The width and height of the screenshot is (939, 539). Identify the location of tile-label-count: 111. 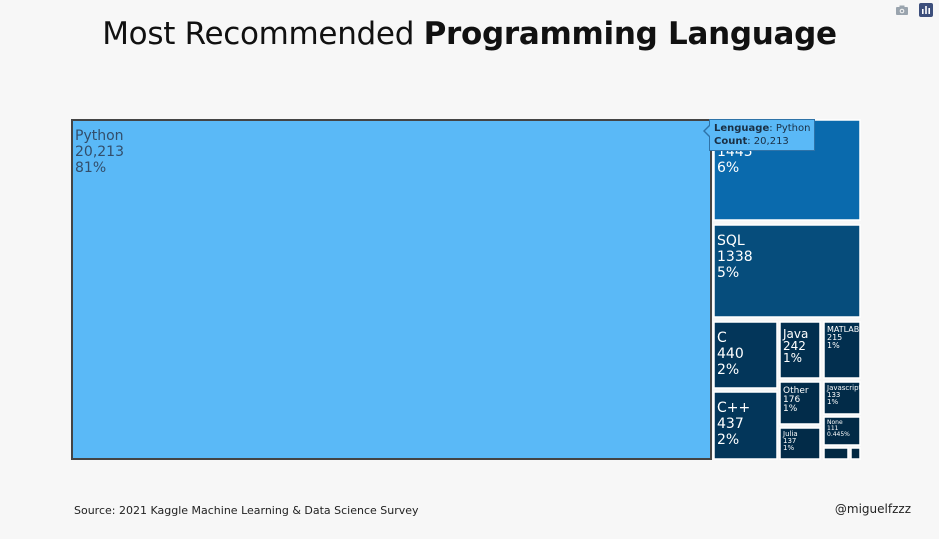
(833, 428).